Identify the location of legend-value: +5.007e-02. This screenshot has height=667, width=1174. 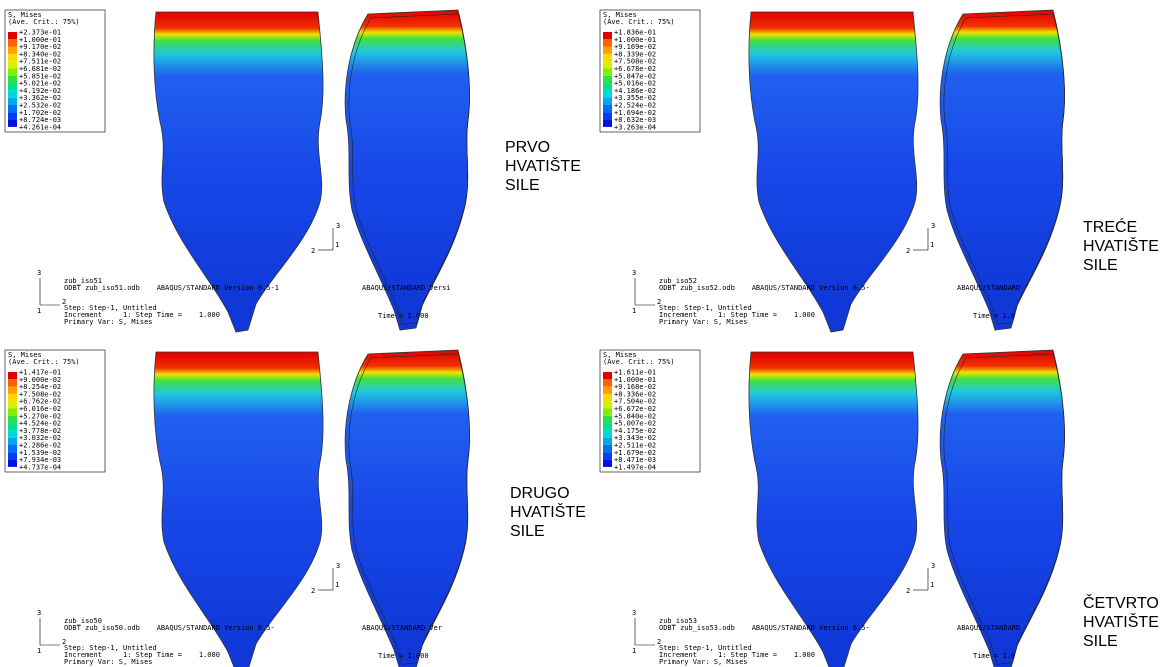
(635, 424).